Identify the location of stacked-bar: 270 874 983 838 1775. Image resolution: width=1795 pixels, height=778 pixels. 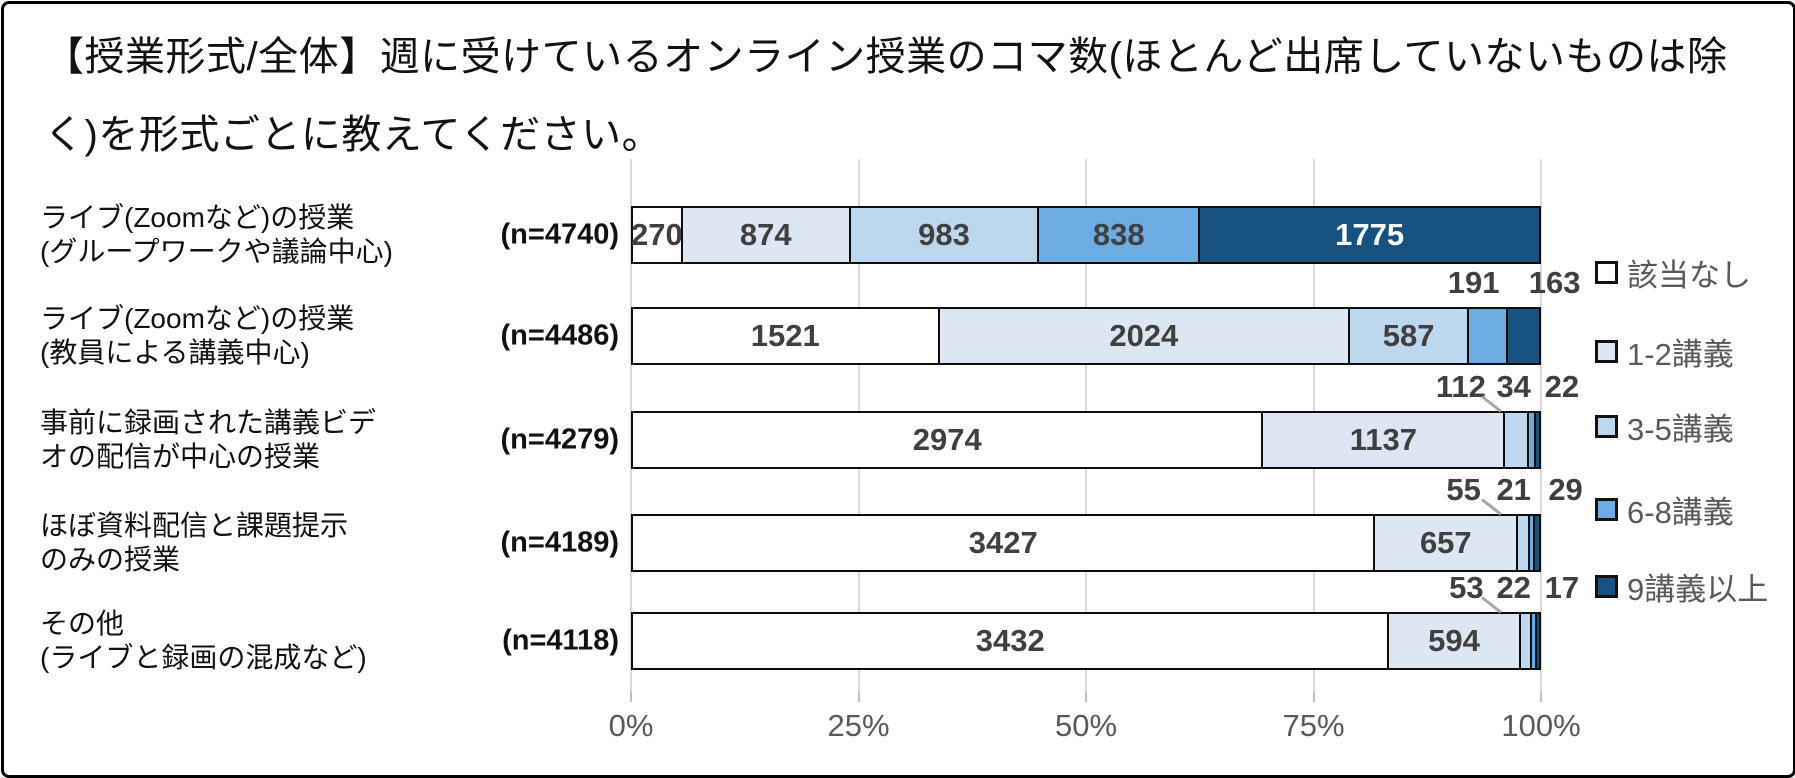
(1086, 235).